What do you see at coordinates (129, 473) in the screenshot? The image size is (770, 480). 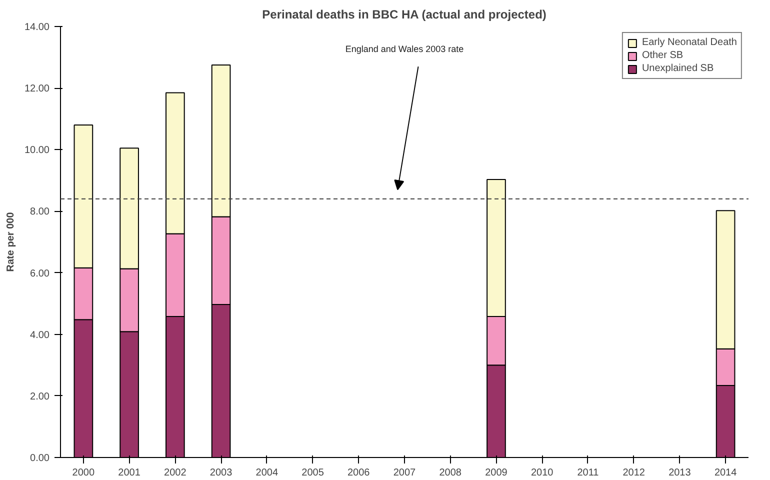 I see `x-tick-label: 2001` at bounding box center [129, 473].